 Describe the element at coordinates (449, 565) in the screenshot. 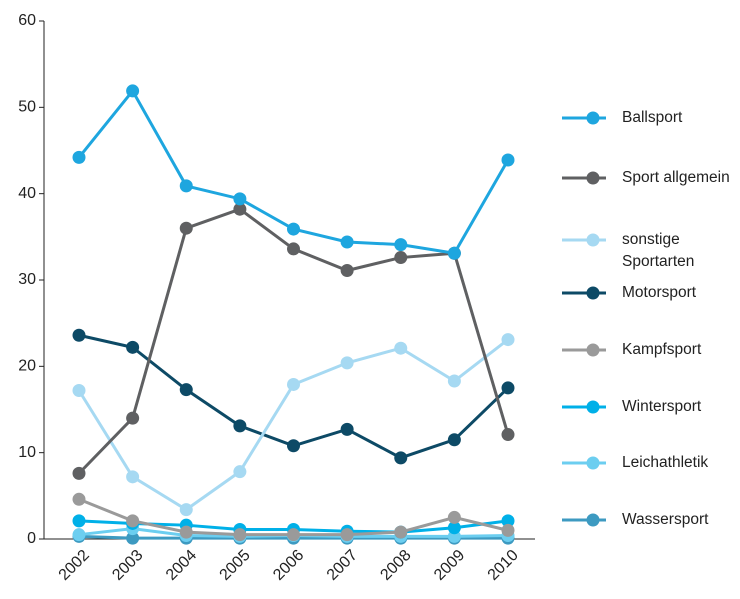

I see `x-tick-label: 2009` at that location.